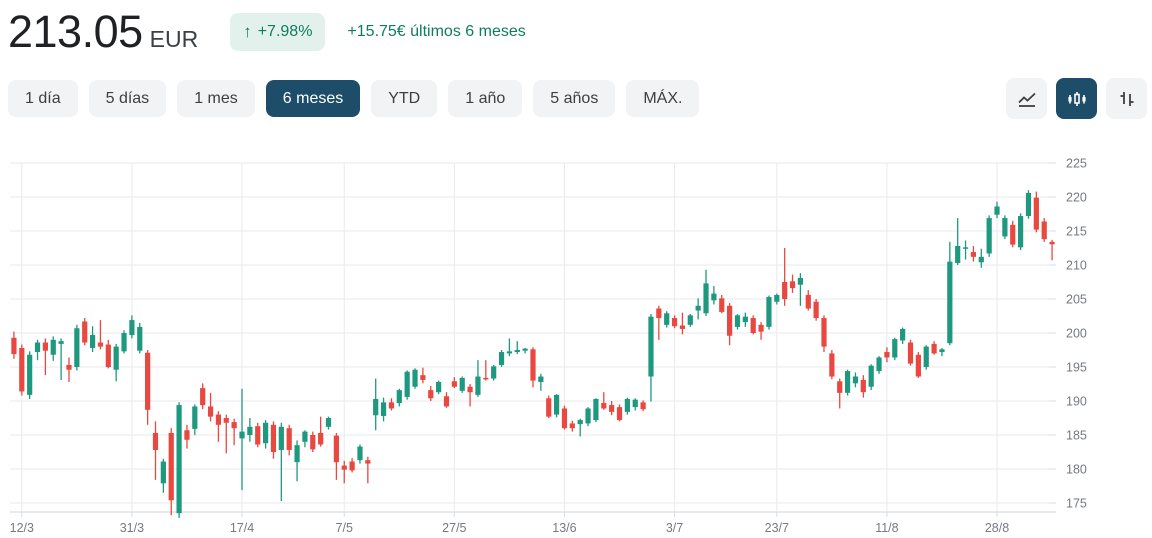  Describe the element at coordinates (216, 98) in the screenshot. I see `range-button-1m: 1 mes` at that location.